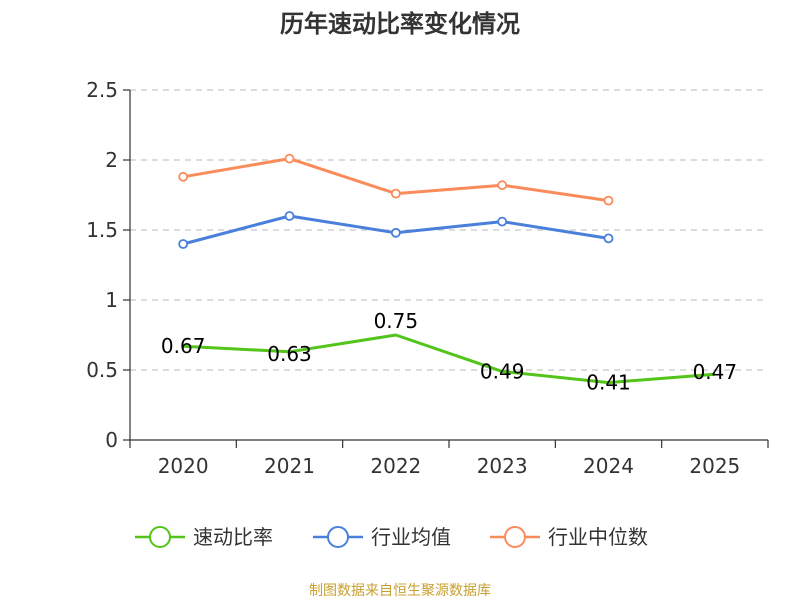  I want to click on x-tick-label: 2023, so click(502, 466).